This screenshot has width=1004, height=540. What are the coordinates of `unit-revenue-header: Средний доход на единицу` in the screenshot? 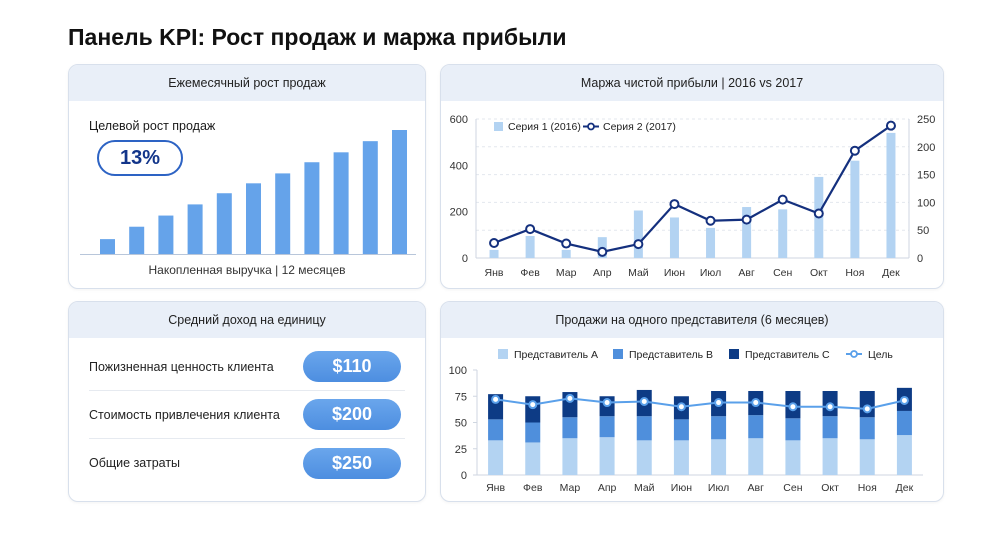 It's located at (247, 320).